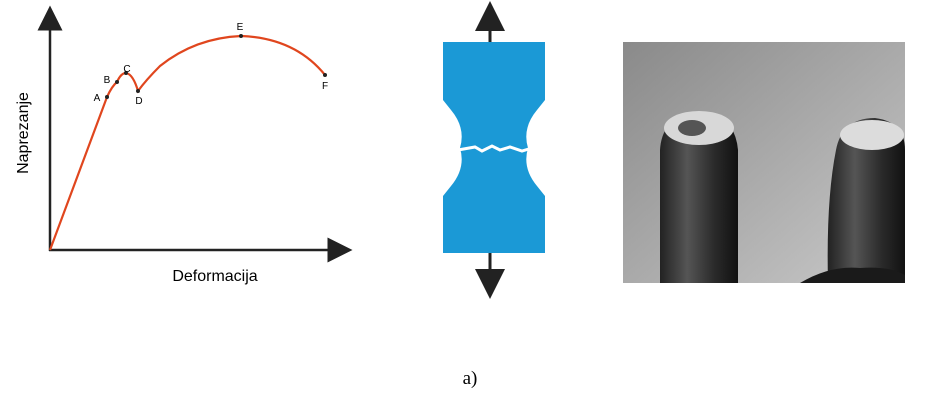 The height and width of the screenshot is (400, 939). What do you see at coordinates (325, 86) in the screenshot?
I see `point-label: F` at bounding box center [325, 86].